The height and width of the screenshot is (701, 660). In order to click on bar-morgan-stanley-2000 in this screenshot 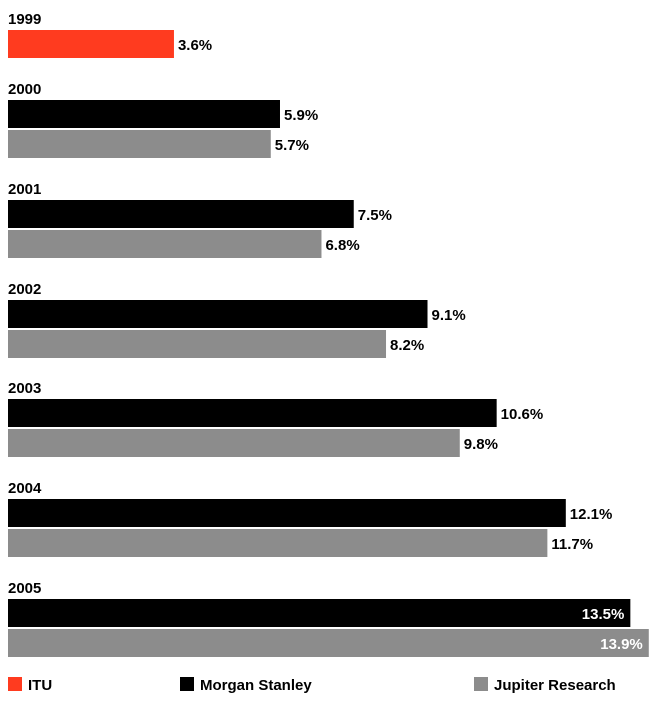, I will do `click(144, 114)`.